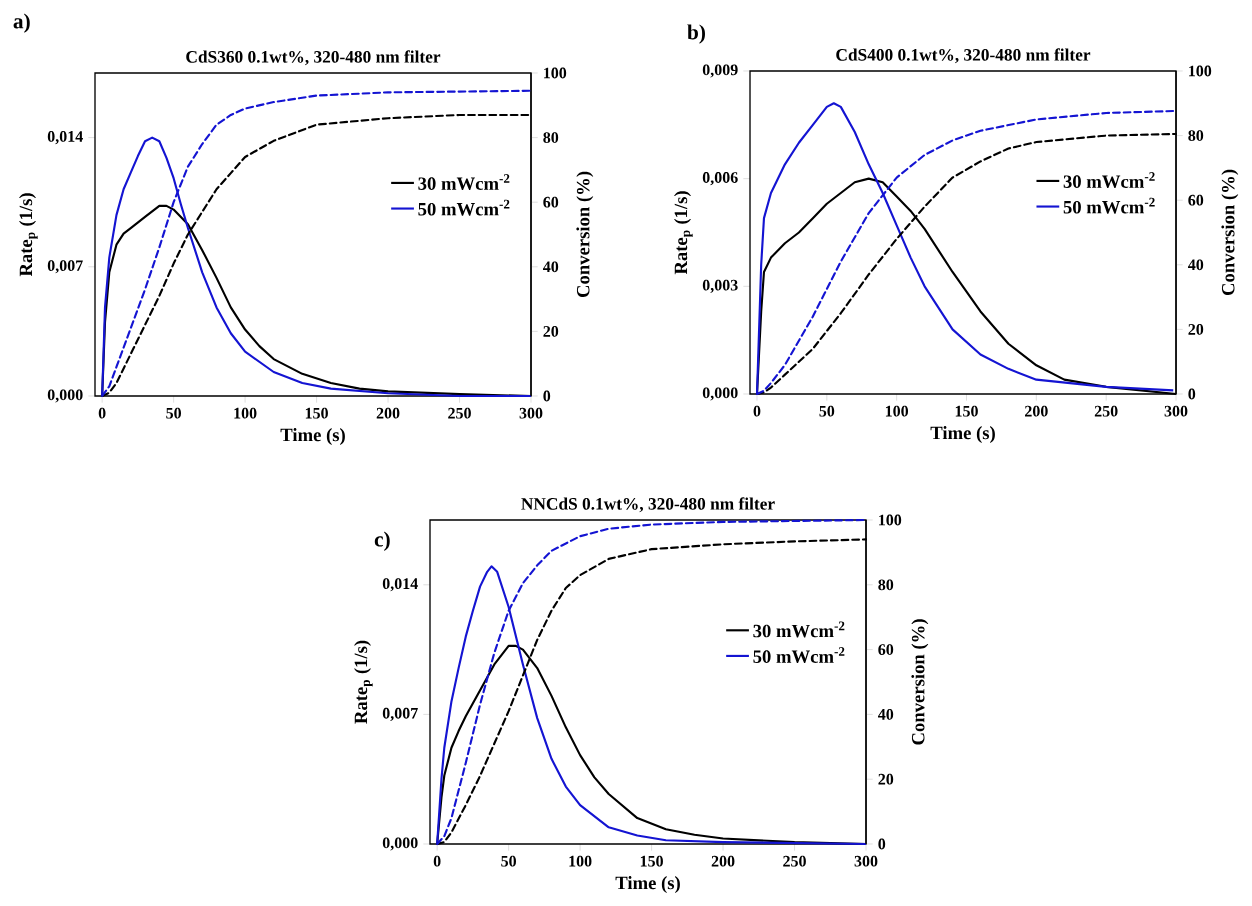 The height and width of the screenshot is (906, 1252). What do you see at coordinates (21, 23) in the screenshot?
I see `text: a)` at bounding box center [21, 23].